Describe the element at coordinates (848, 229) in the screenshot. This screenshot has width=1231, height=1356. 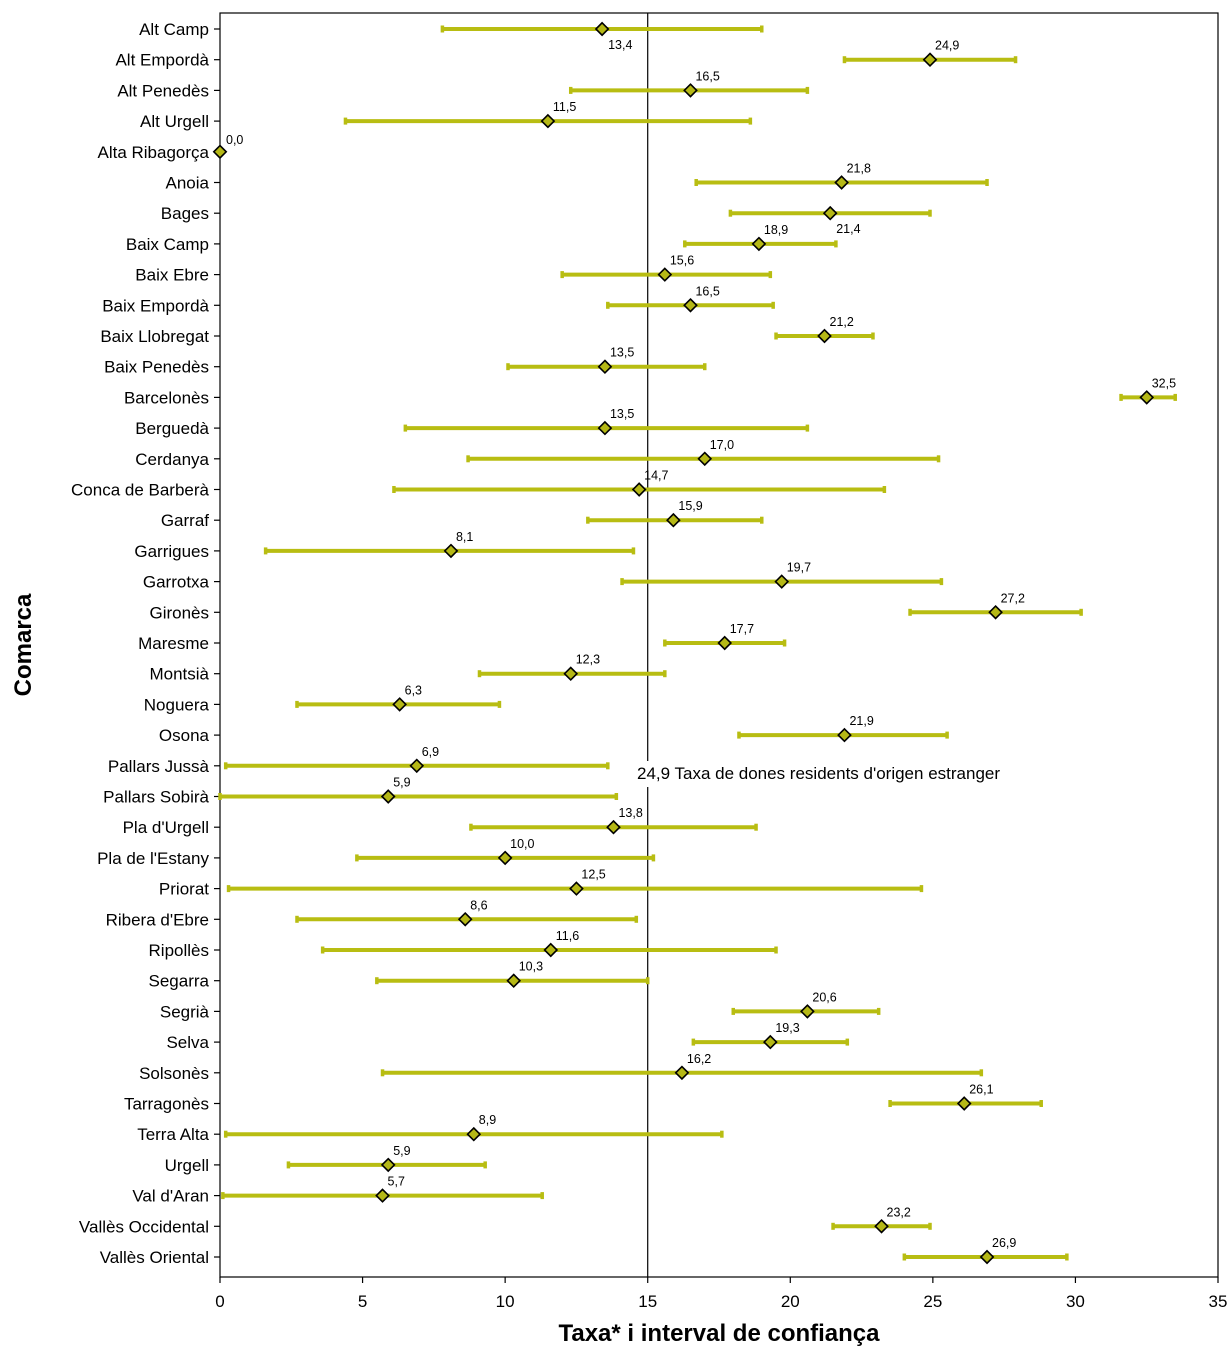
I see `value-label: 21,4` at that location.